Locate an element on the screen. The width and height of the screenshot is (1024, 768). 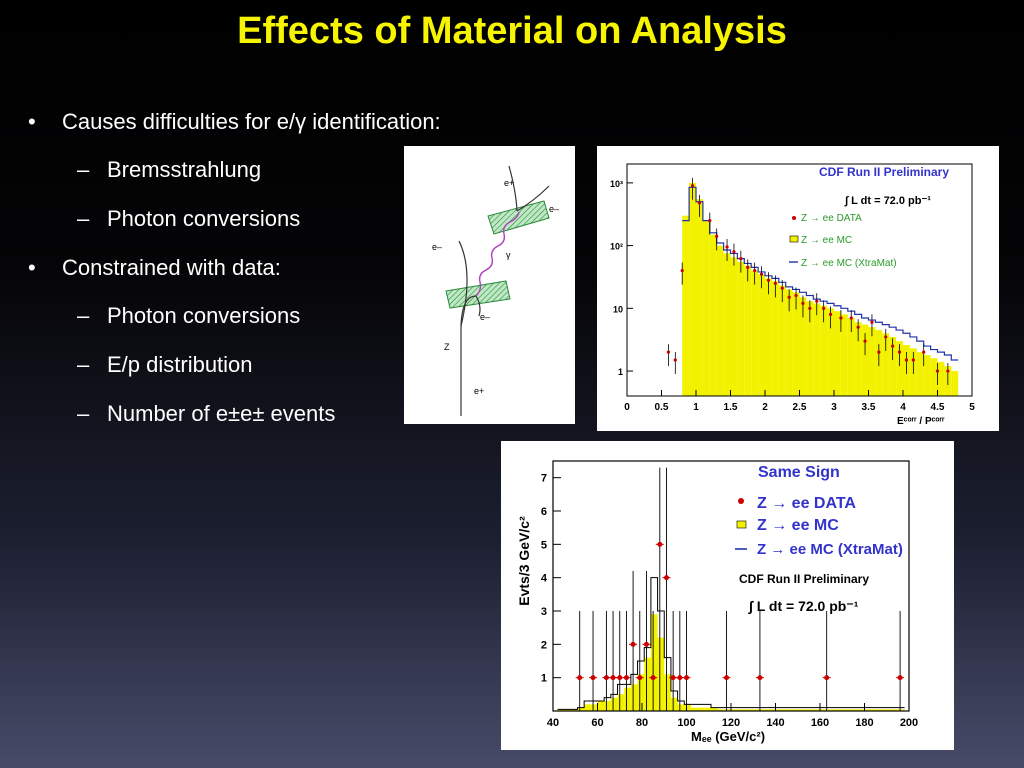
y-tick-label: 7 is located at coordinates (544, 479).